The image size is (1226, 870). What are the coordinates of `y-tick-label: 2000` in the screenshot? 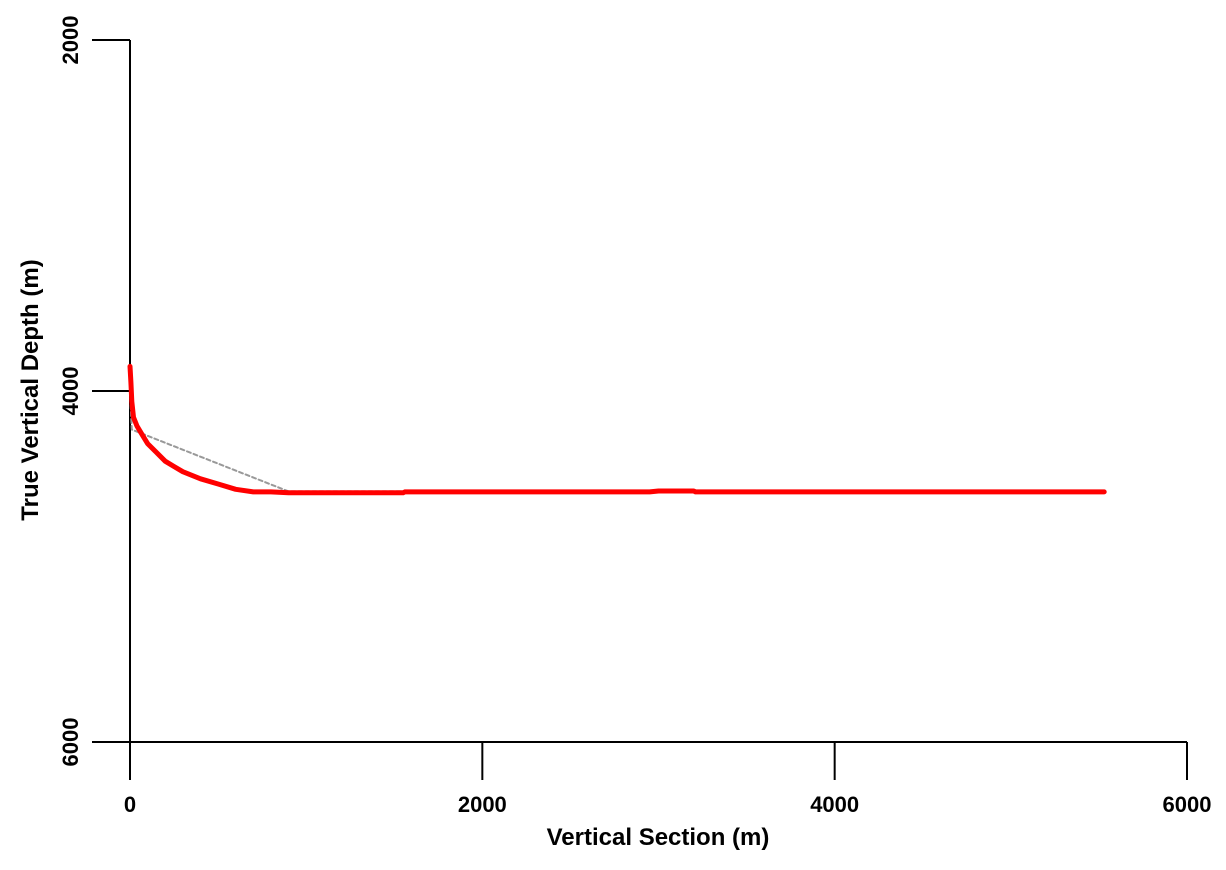 It's located at (70, 40).